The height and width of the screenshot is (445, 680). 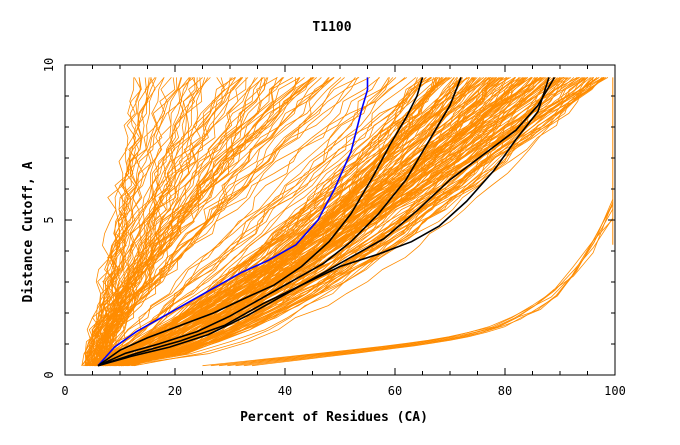 What do you see at coordinates (331, 27) in the screenshot?
I see `chart-title: T1100` at bounding box center [331, 27].